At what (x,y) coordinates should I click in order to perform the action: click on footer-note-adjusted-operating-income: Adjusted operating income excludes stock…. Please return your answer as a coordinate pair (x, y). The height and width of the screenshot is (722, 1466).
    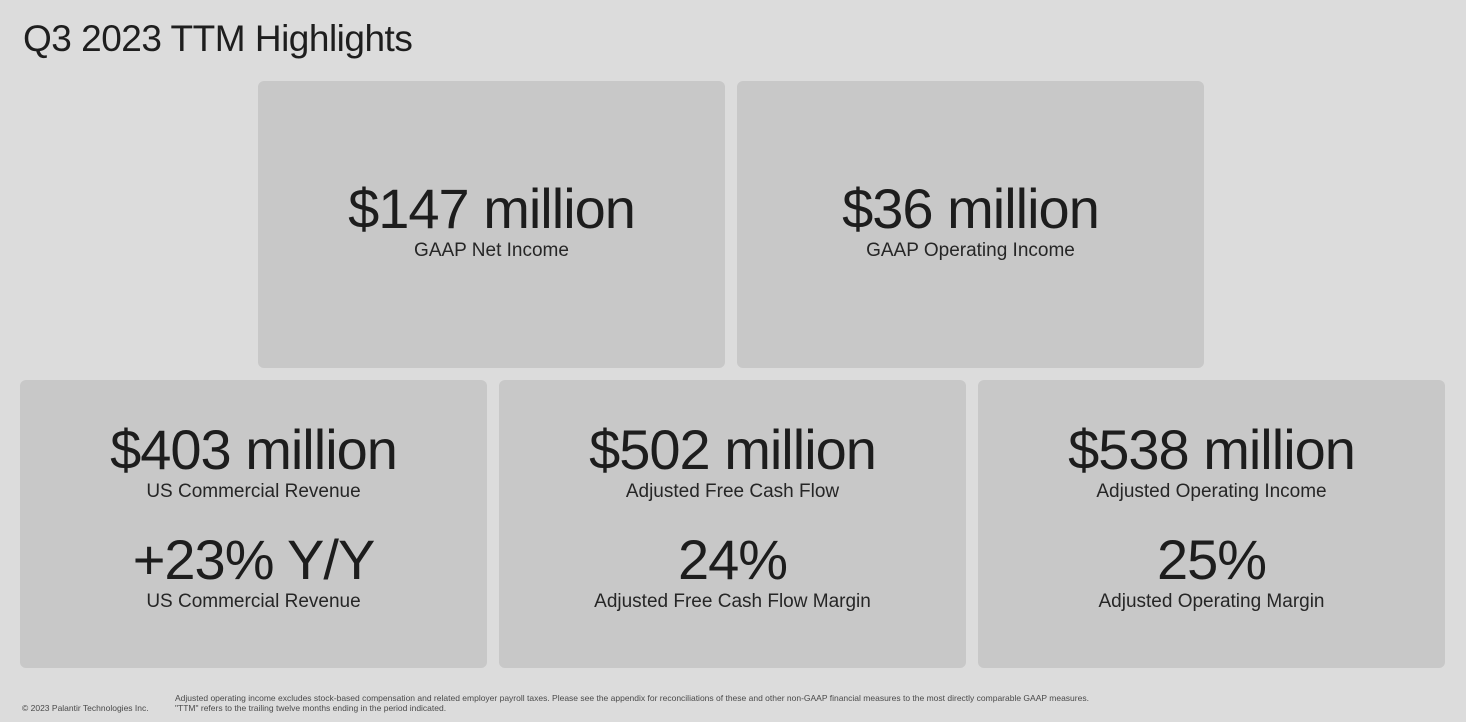
    Looking at the image, I should click on (632, 698).